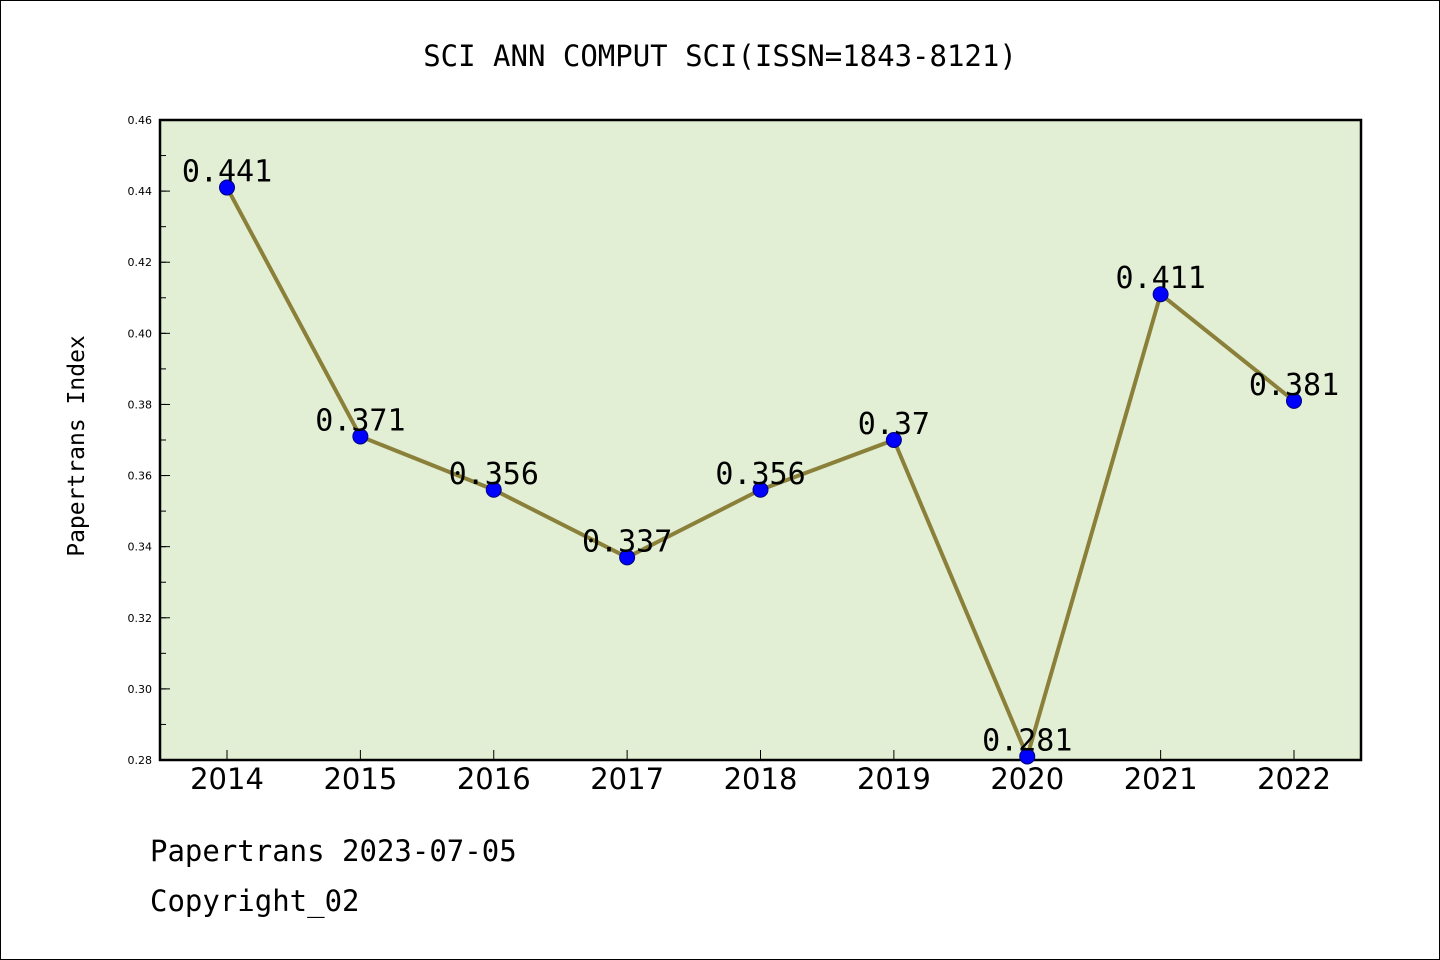  I want to click on chart-title: SCI ANN COMPUT SCI(ISSN=1843-8121), so click(720, 56).